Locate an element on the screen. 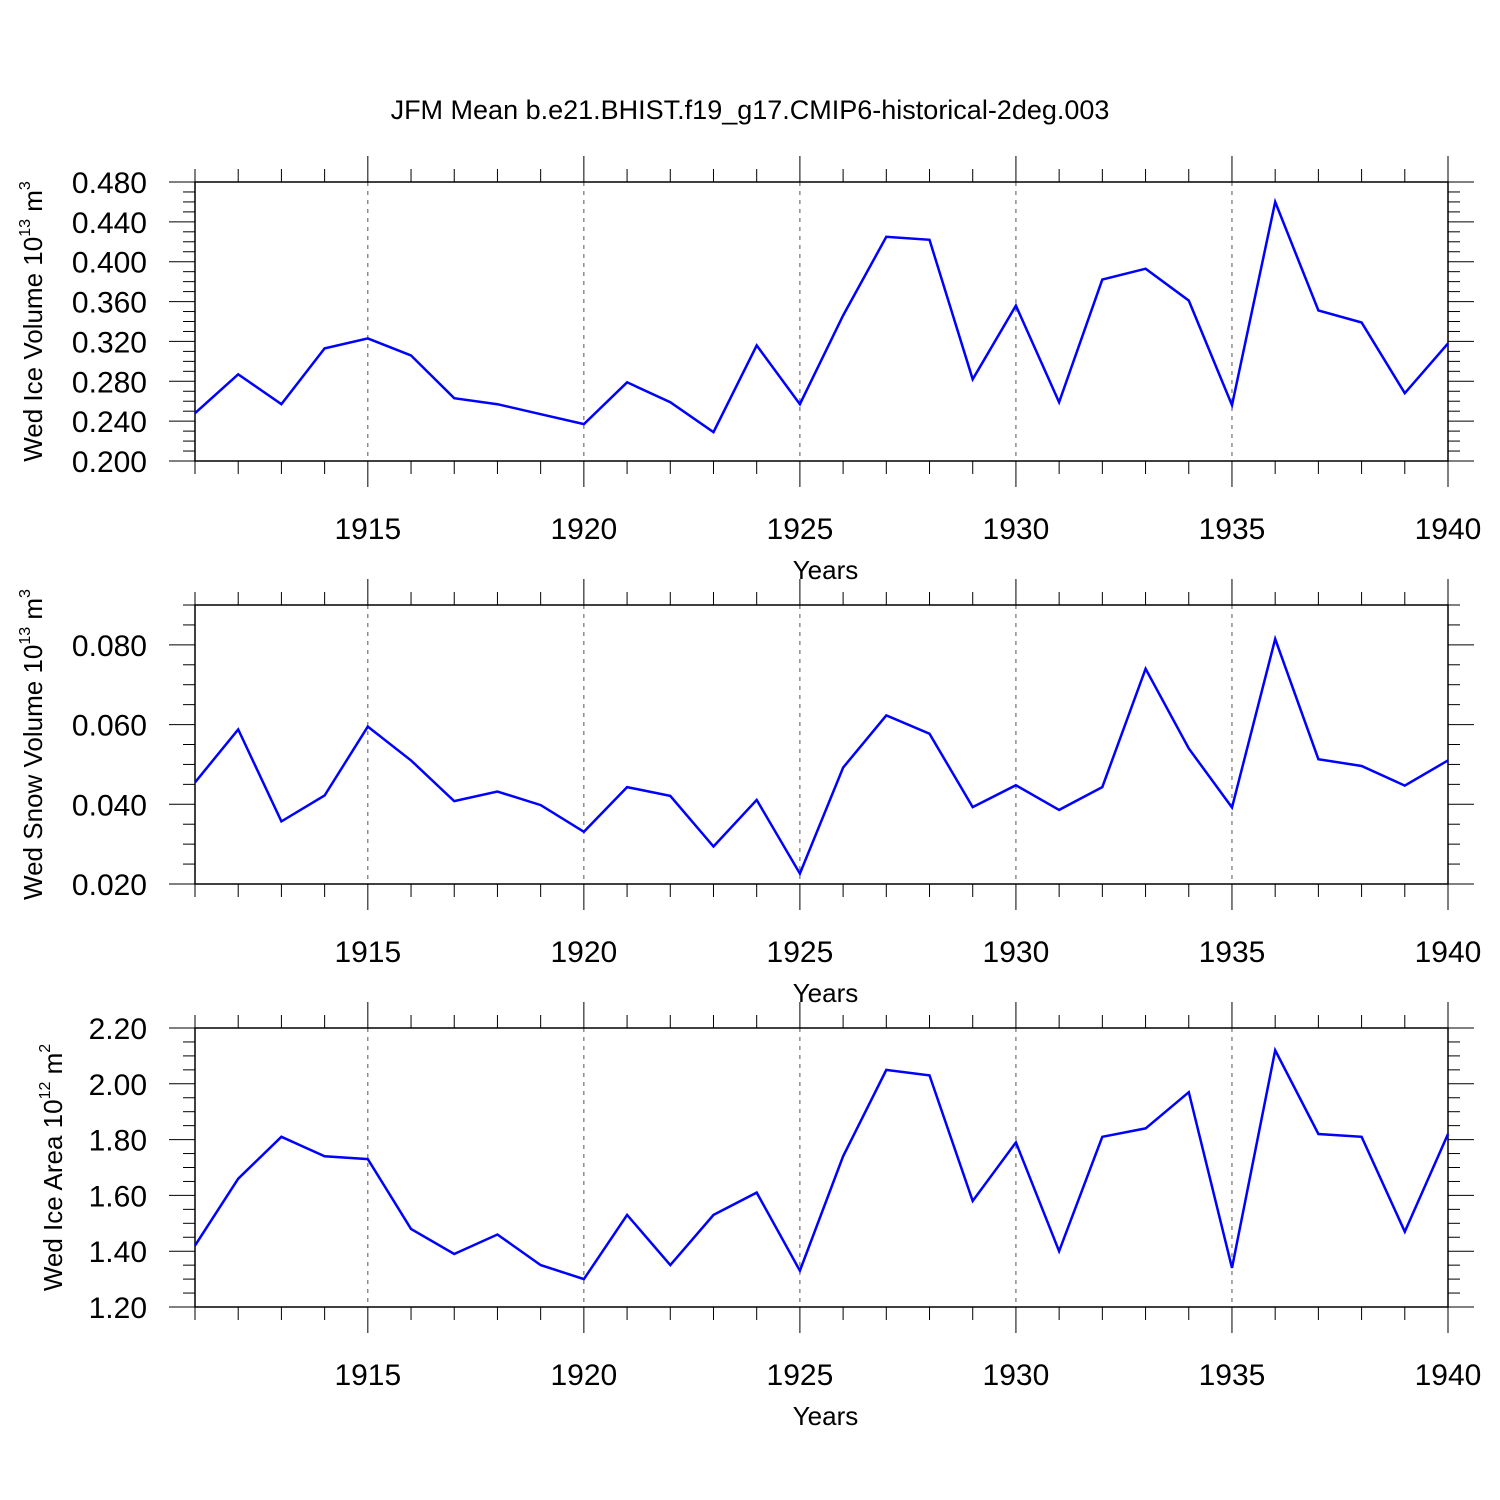 Image resolution: width=1500 pixels, height=1500 pixels. y-tick-label: 0.040 is located at coordinates (109, 805).